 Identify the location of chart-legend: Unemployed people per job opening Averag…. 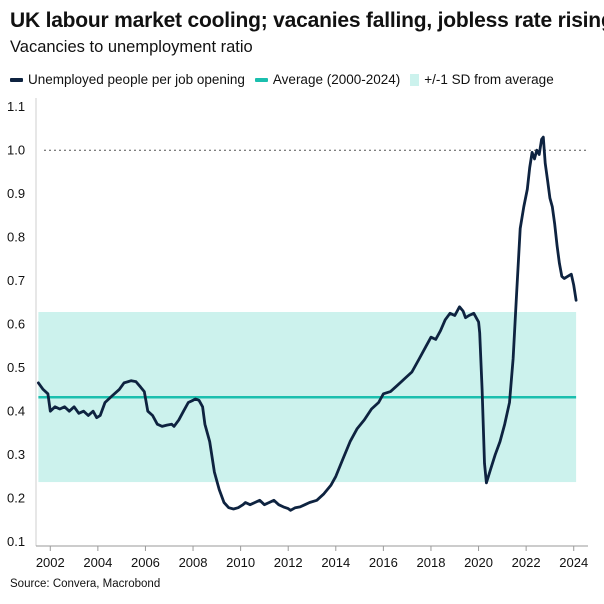
(287, 79).